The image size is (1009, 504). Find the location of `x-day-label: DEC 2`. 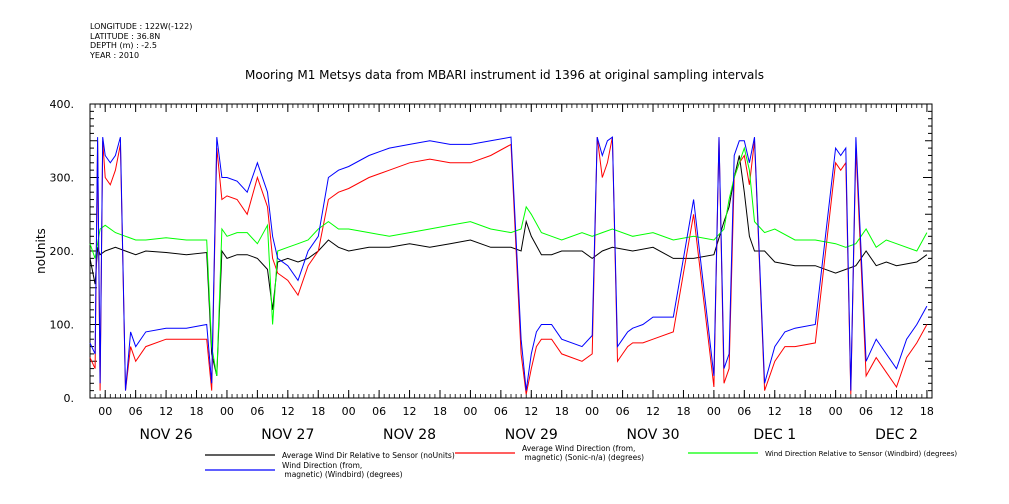

x-day-label: DEC 2 is located at coordinates (896, 435).